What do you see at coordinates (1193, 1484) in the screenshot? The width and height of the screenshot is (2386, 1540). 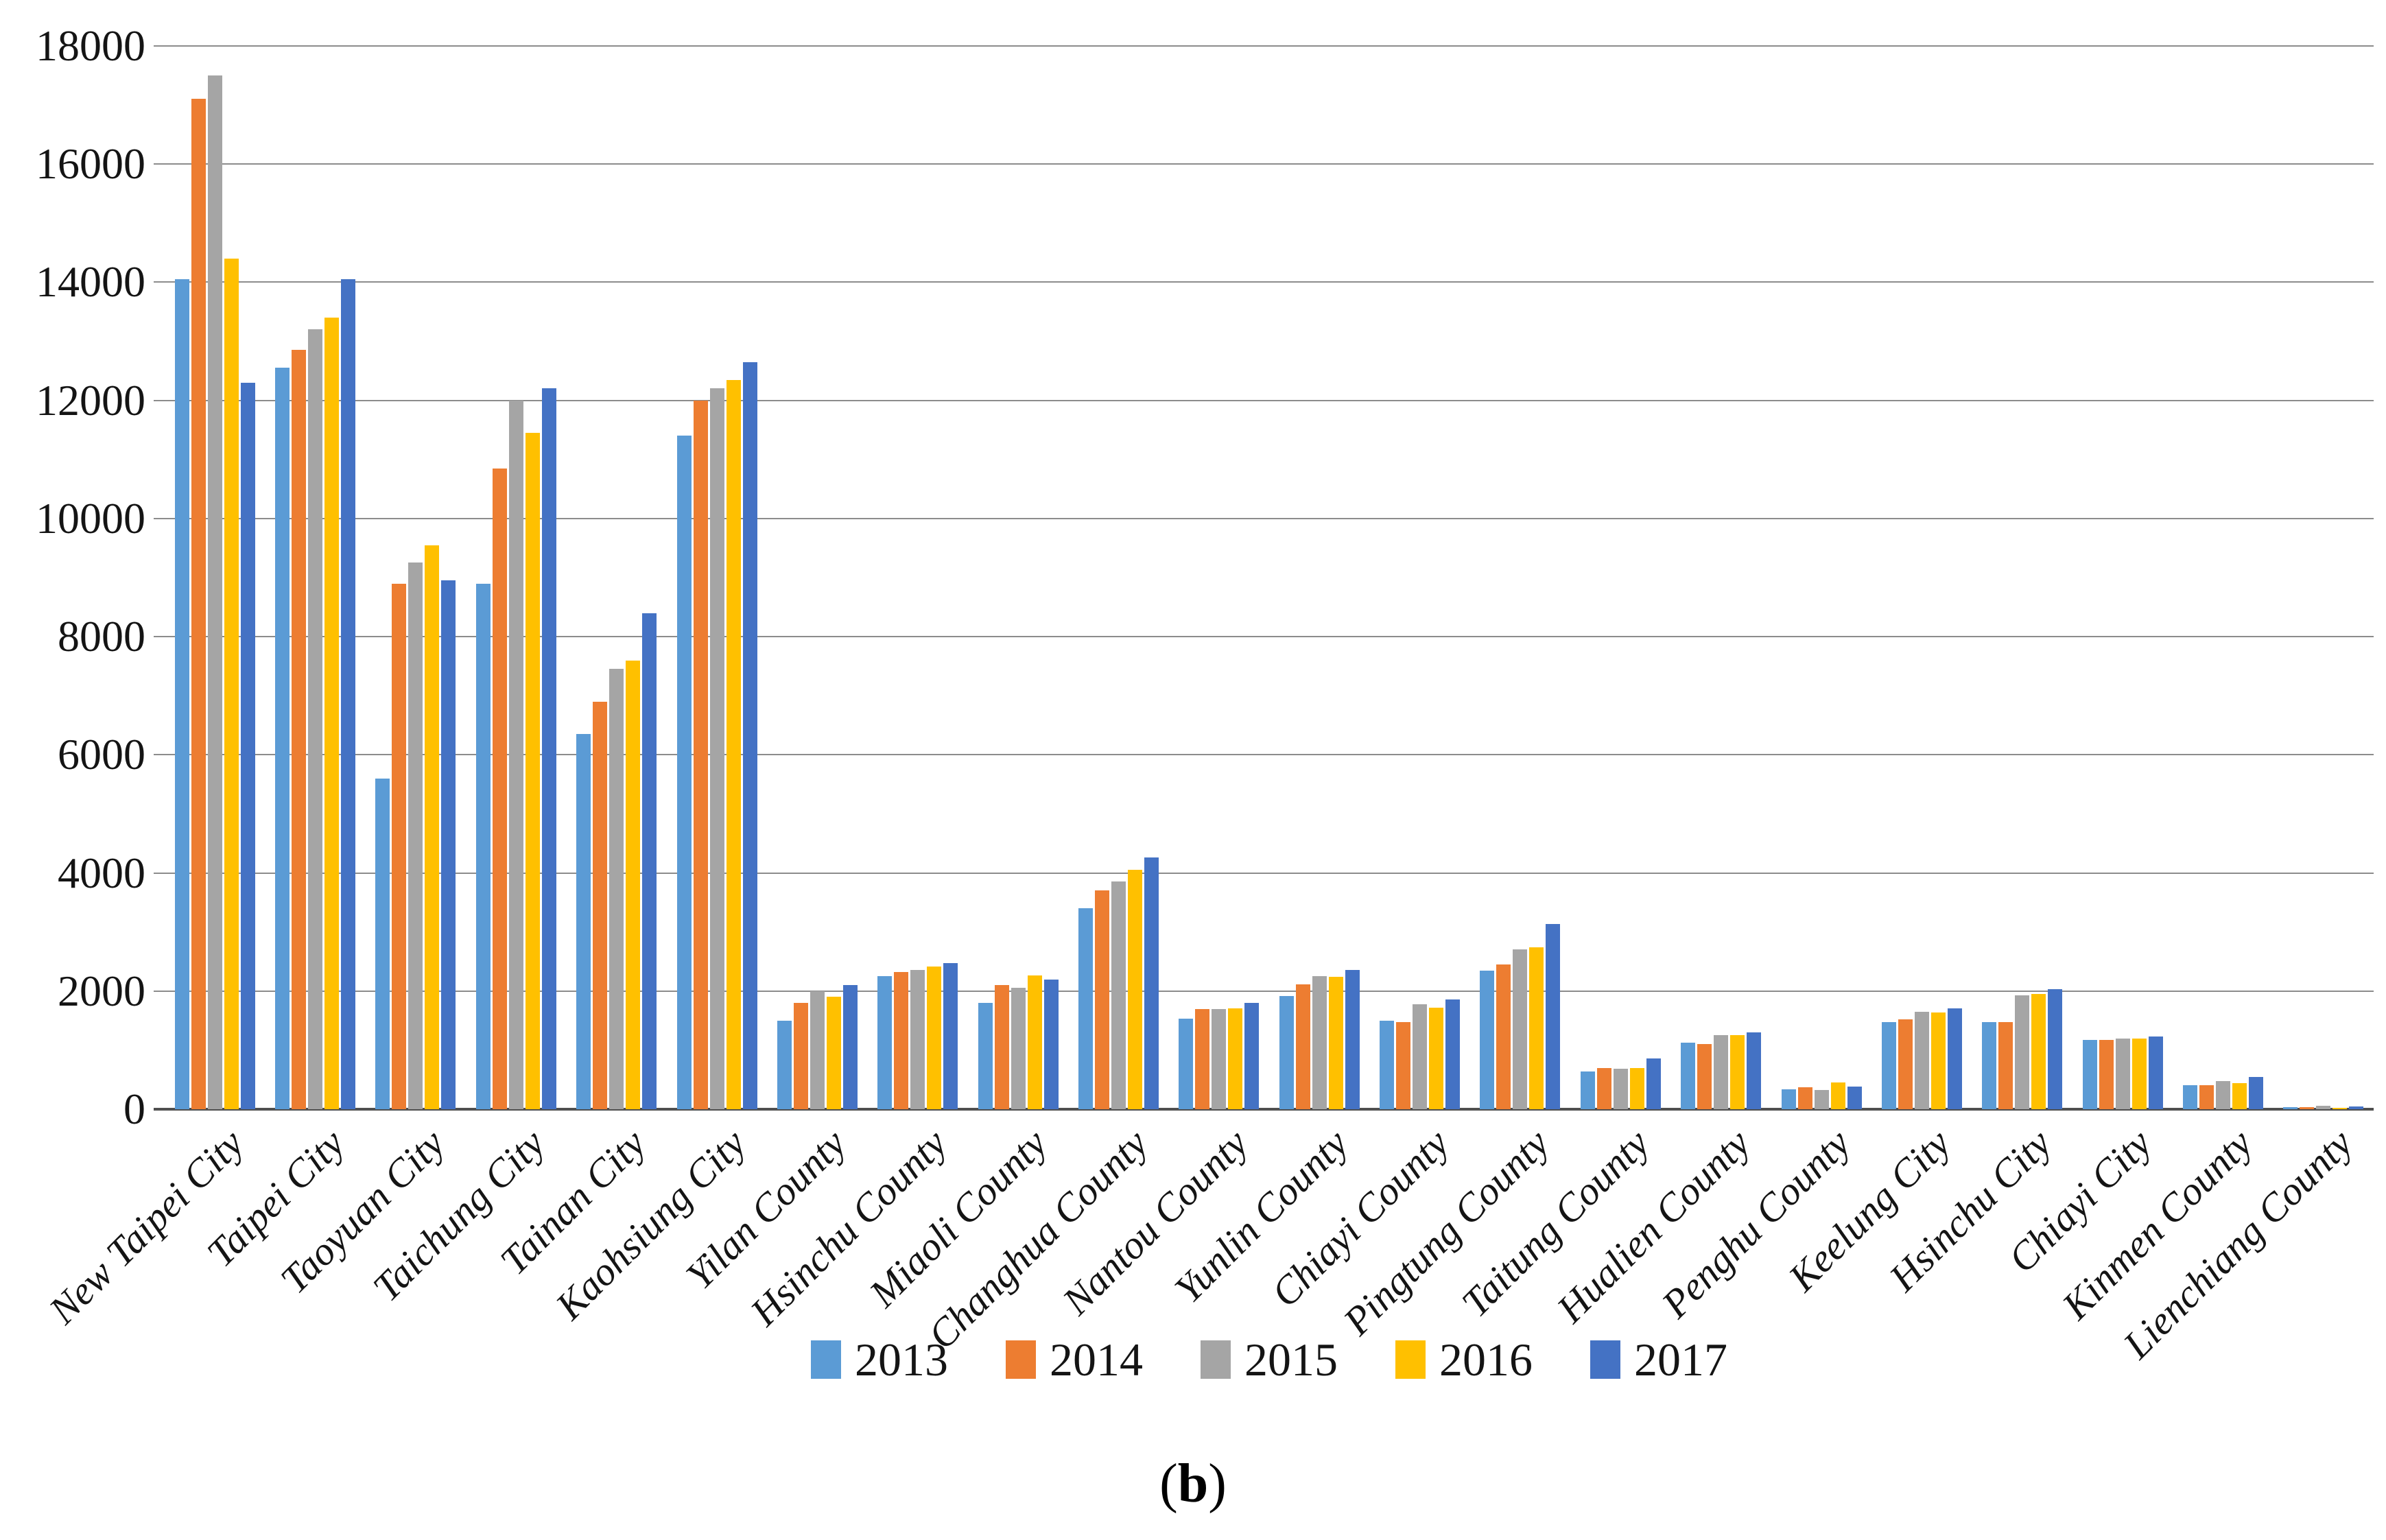 I see `figure-caption: (b)` at bounding box center [1193, 1484].